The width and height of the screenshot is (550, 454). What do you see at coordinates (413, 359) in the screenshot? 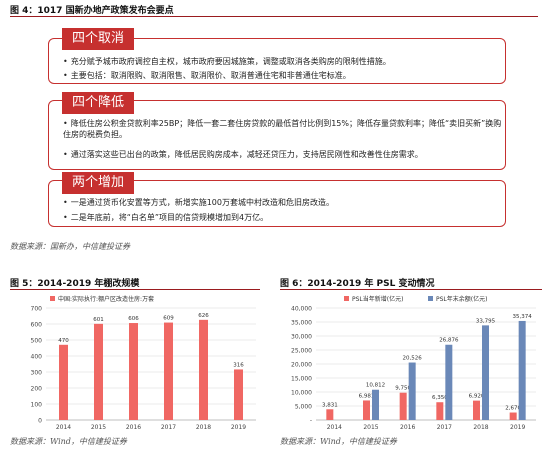
I see `data-label: 20,526` at bounding box center [413, 359].